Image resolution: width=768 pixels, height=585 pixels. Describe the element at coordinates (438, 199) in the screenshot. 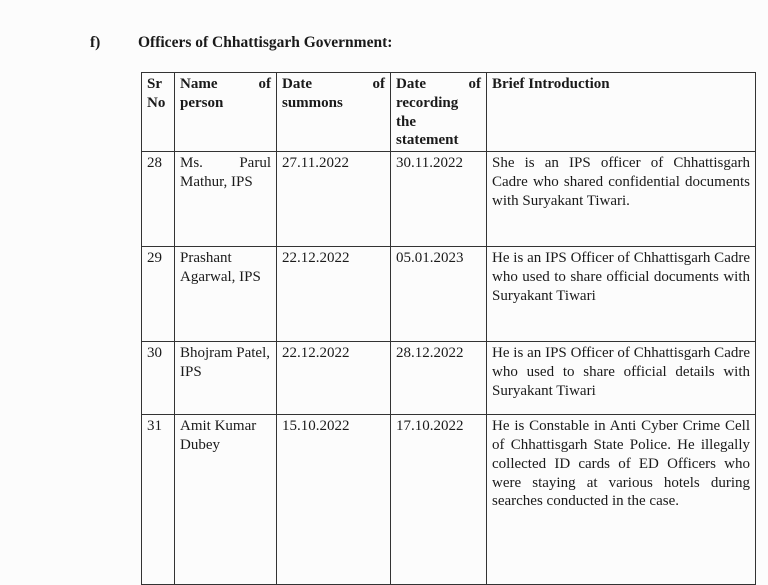

I see `date-recording: 30.11.2022` at that location.